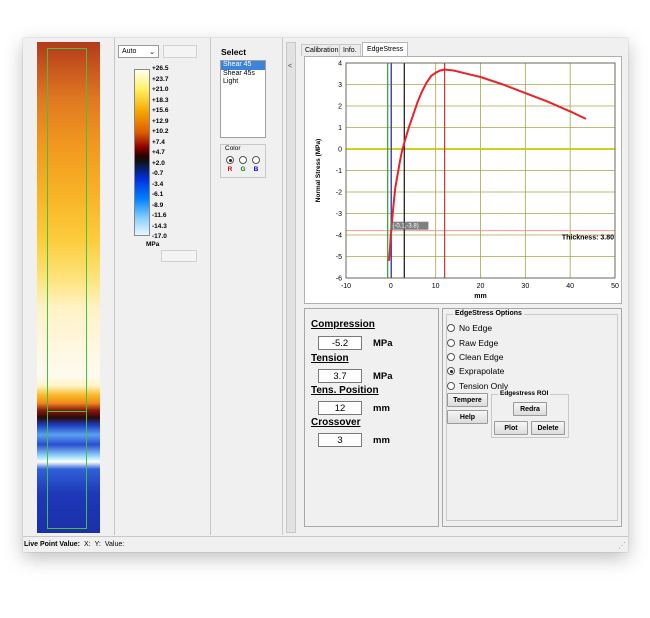 This screenshot has height=618, width=650. I want to click on color-label-b: B, so click(256, 169).